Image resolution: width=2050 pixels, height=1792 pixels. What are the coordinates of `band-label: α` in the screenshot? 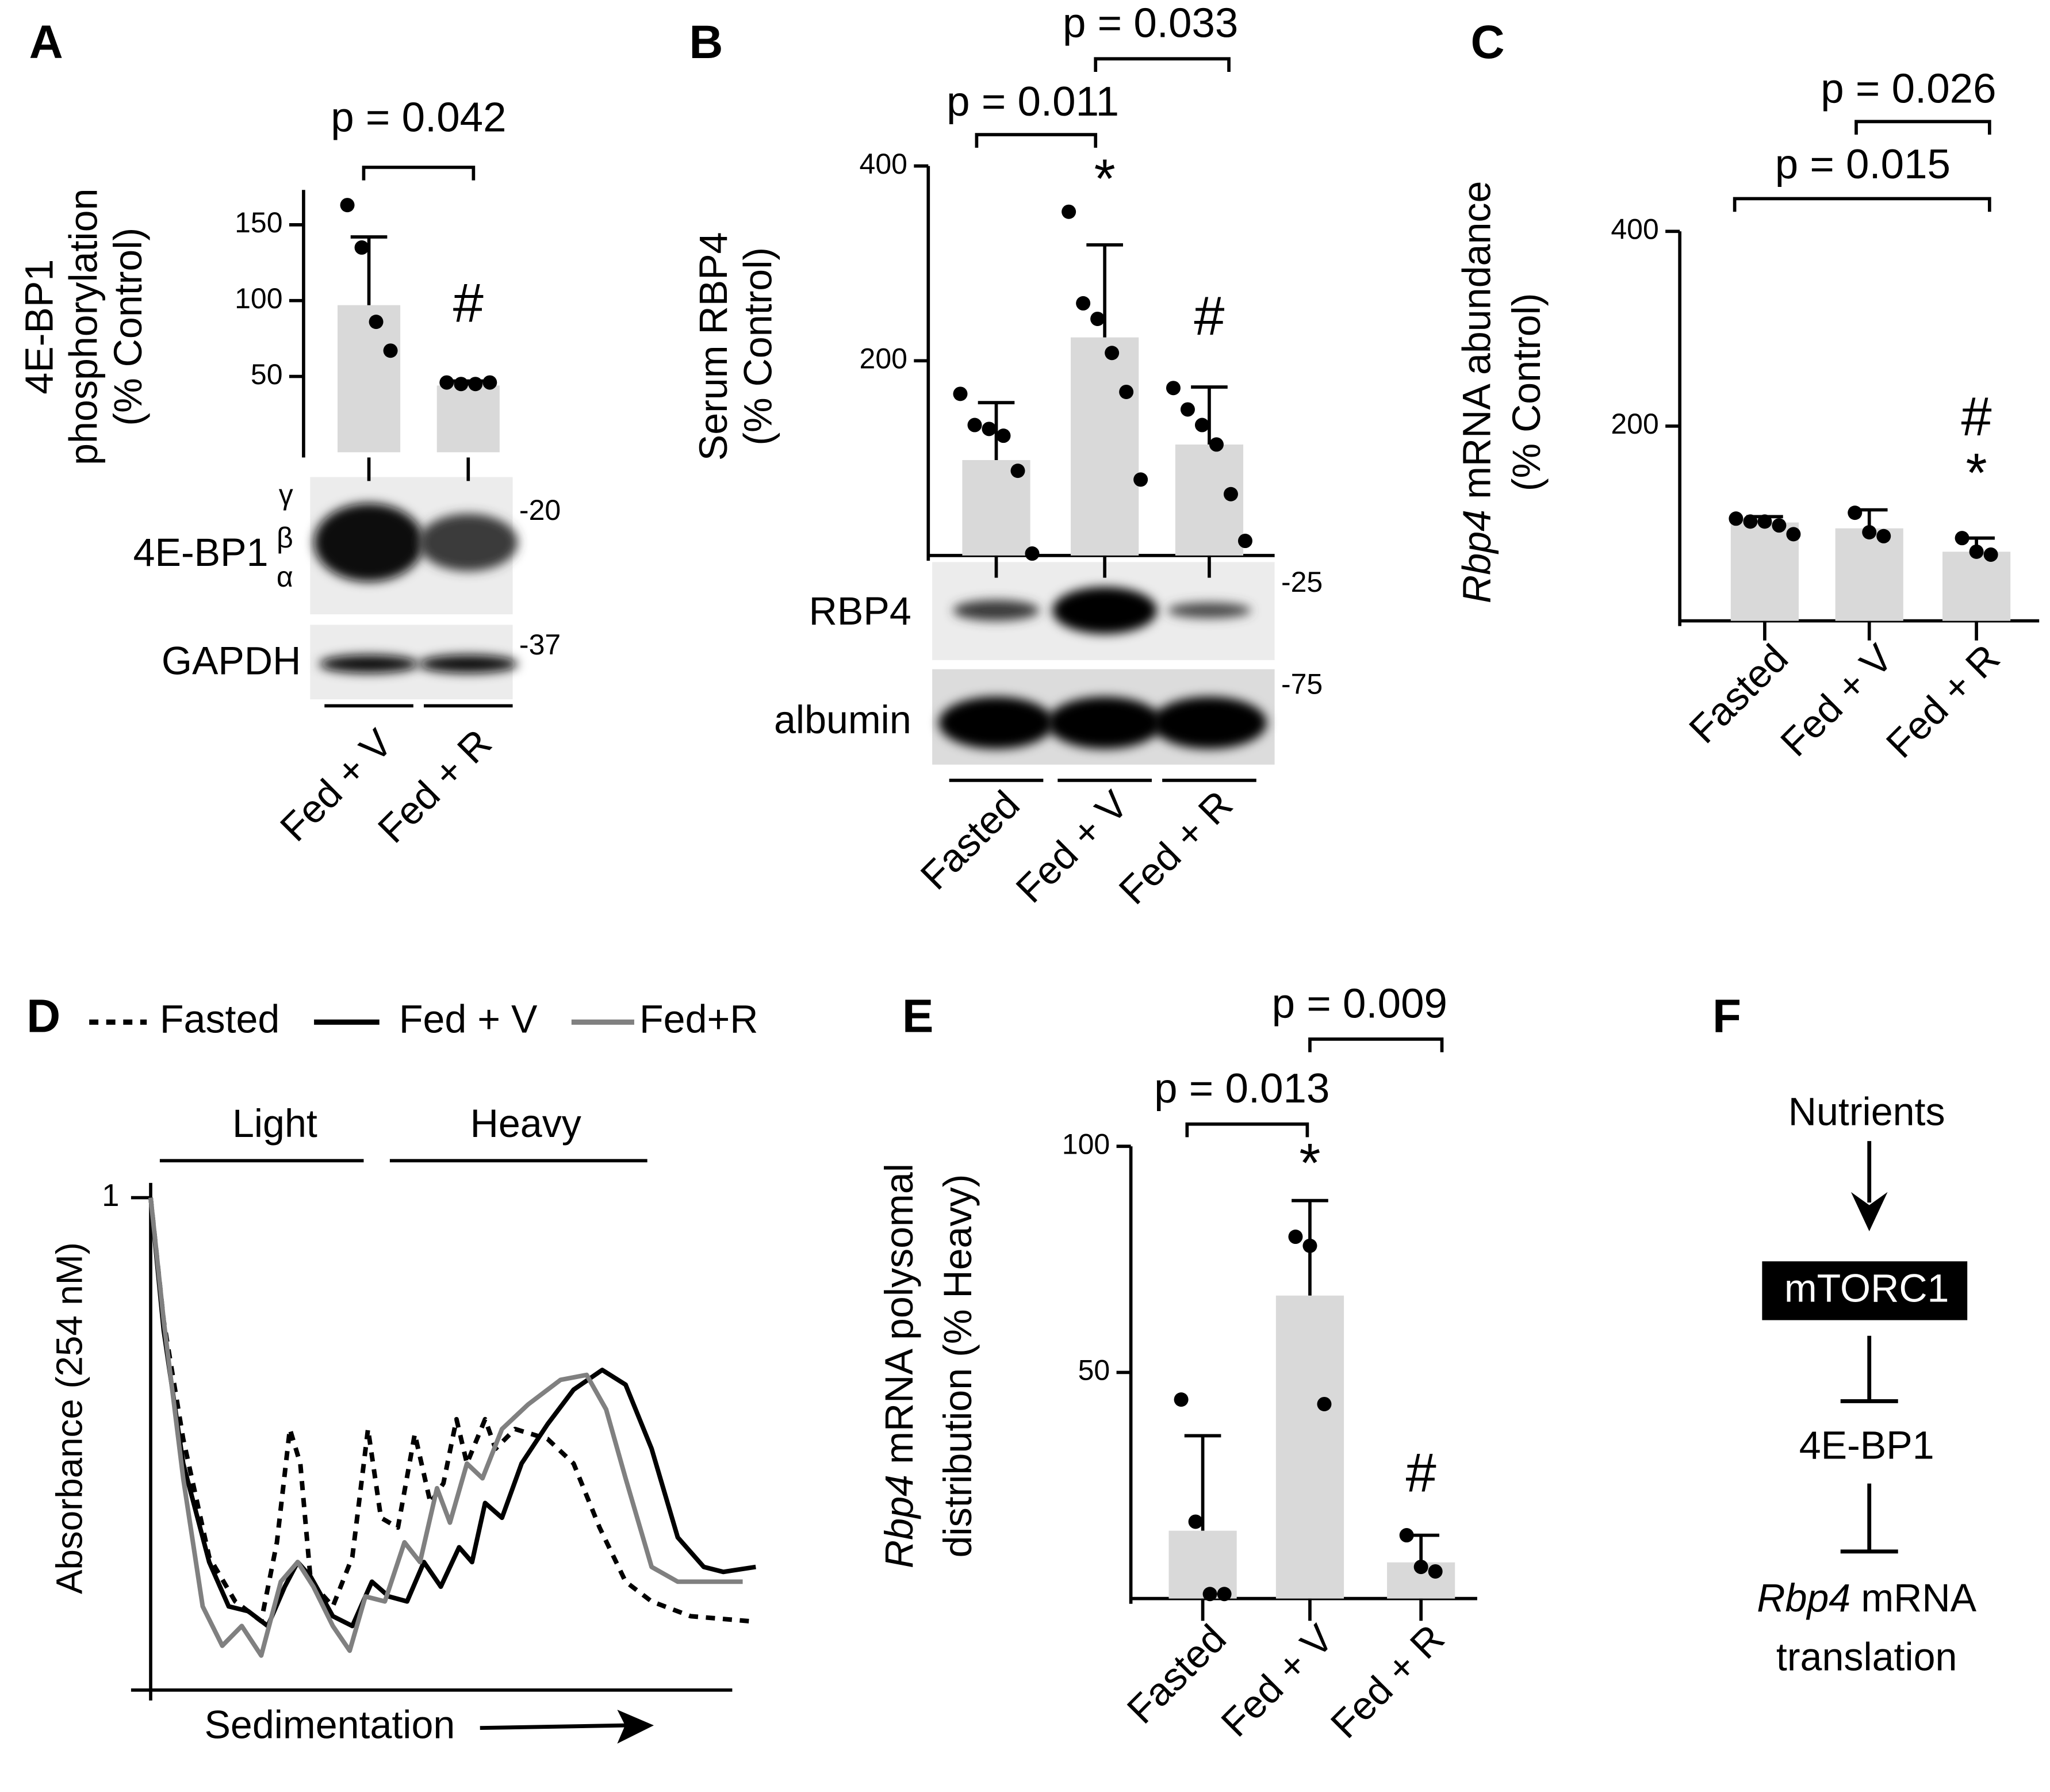 It's located at (285, 577).